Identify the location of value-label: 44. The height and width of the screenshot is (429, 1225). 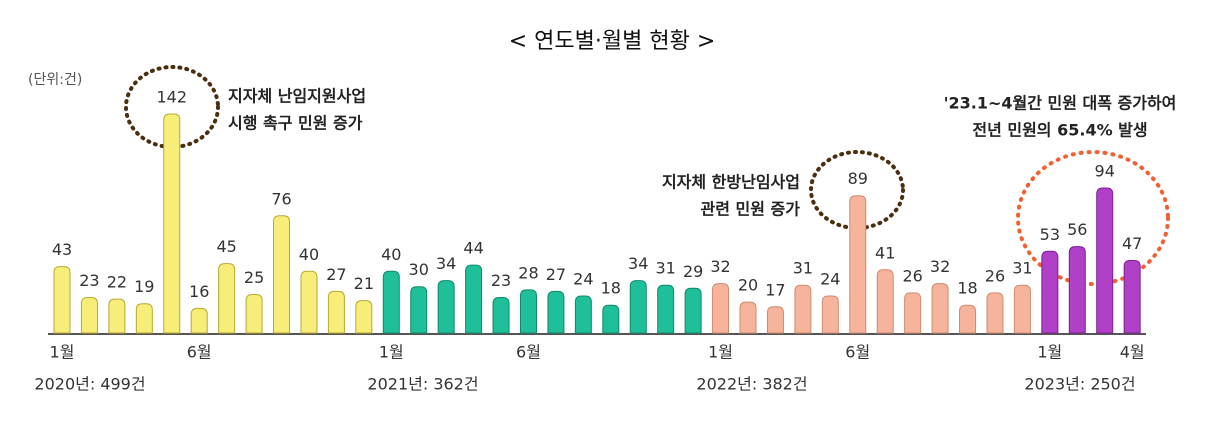
(473, 248).